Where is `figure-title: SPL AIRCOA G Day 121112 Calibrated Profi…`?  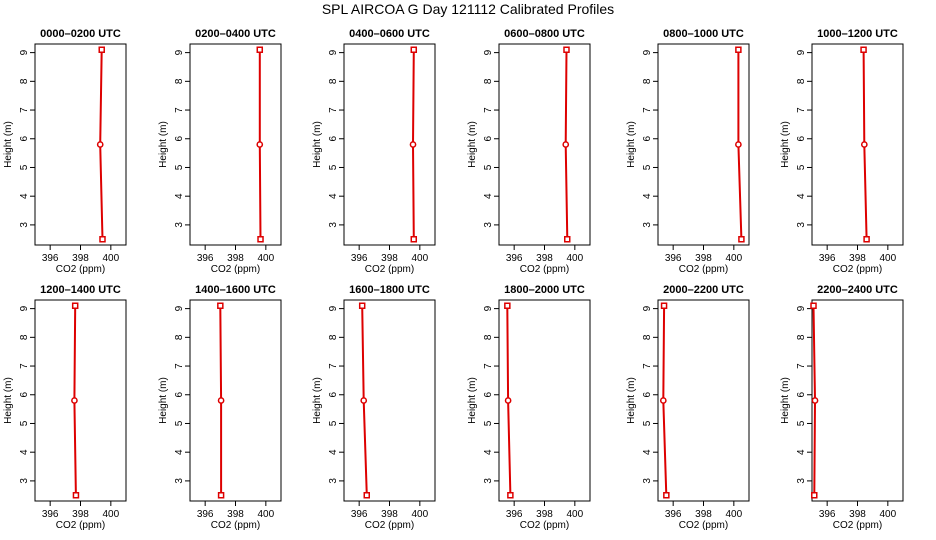
figure-title: SPL AIRCOA G Day 121112 Calibrated Profi… is located at coordinates (468, 9).